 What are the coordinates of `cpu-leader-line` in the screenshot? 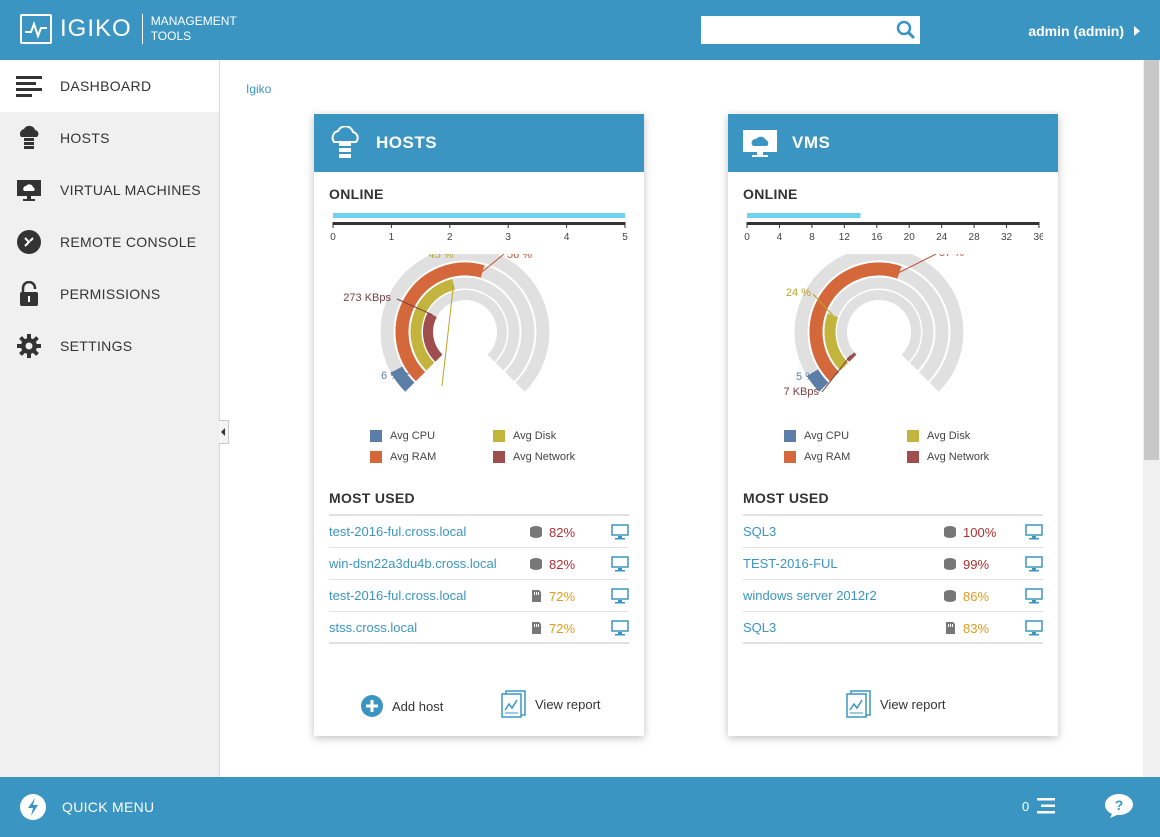 It's located at (403, 372).